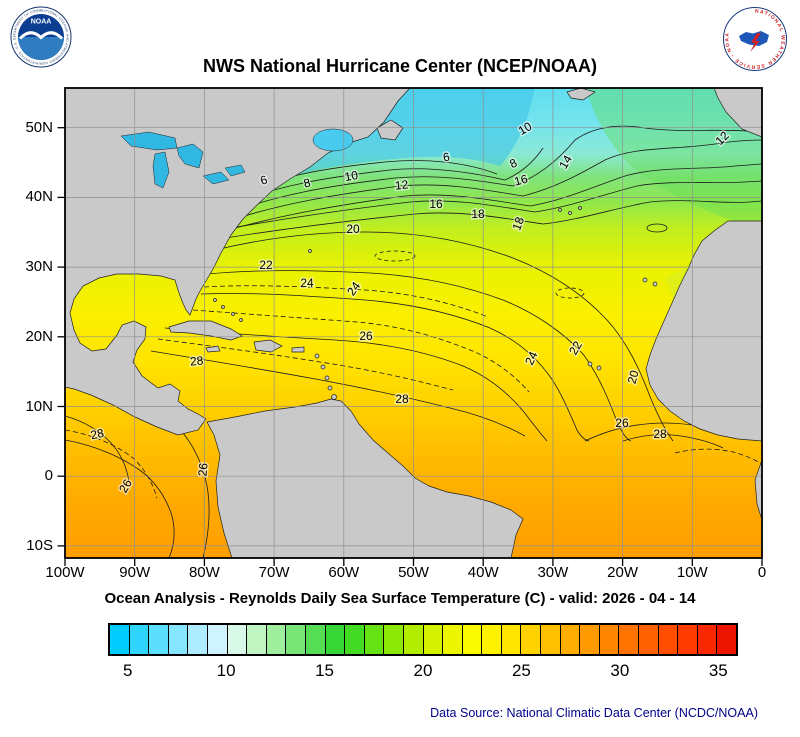  I want to click on lat-tick-label: 40N, so click(39, 197).